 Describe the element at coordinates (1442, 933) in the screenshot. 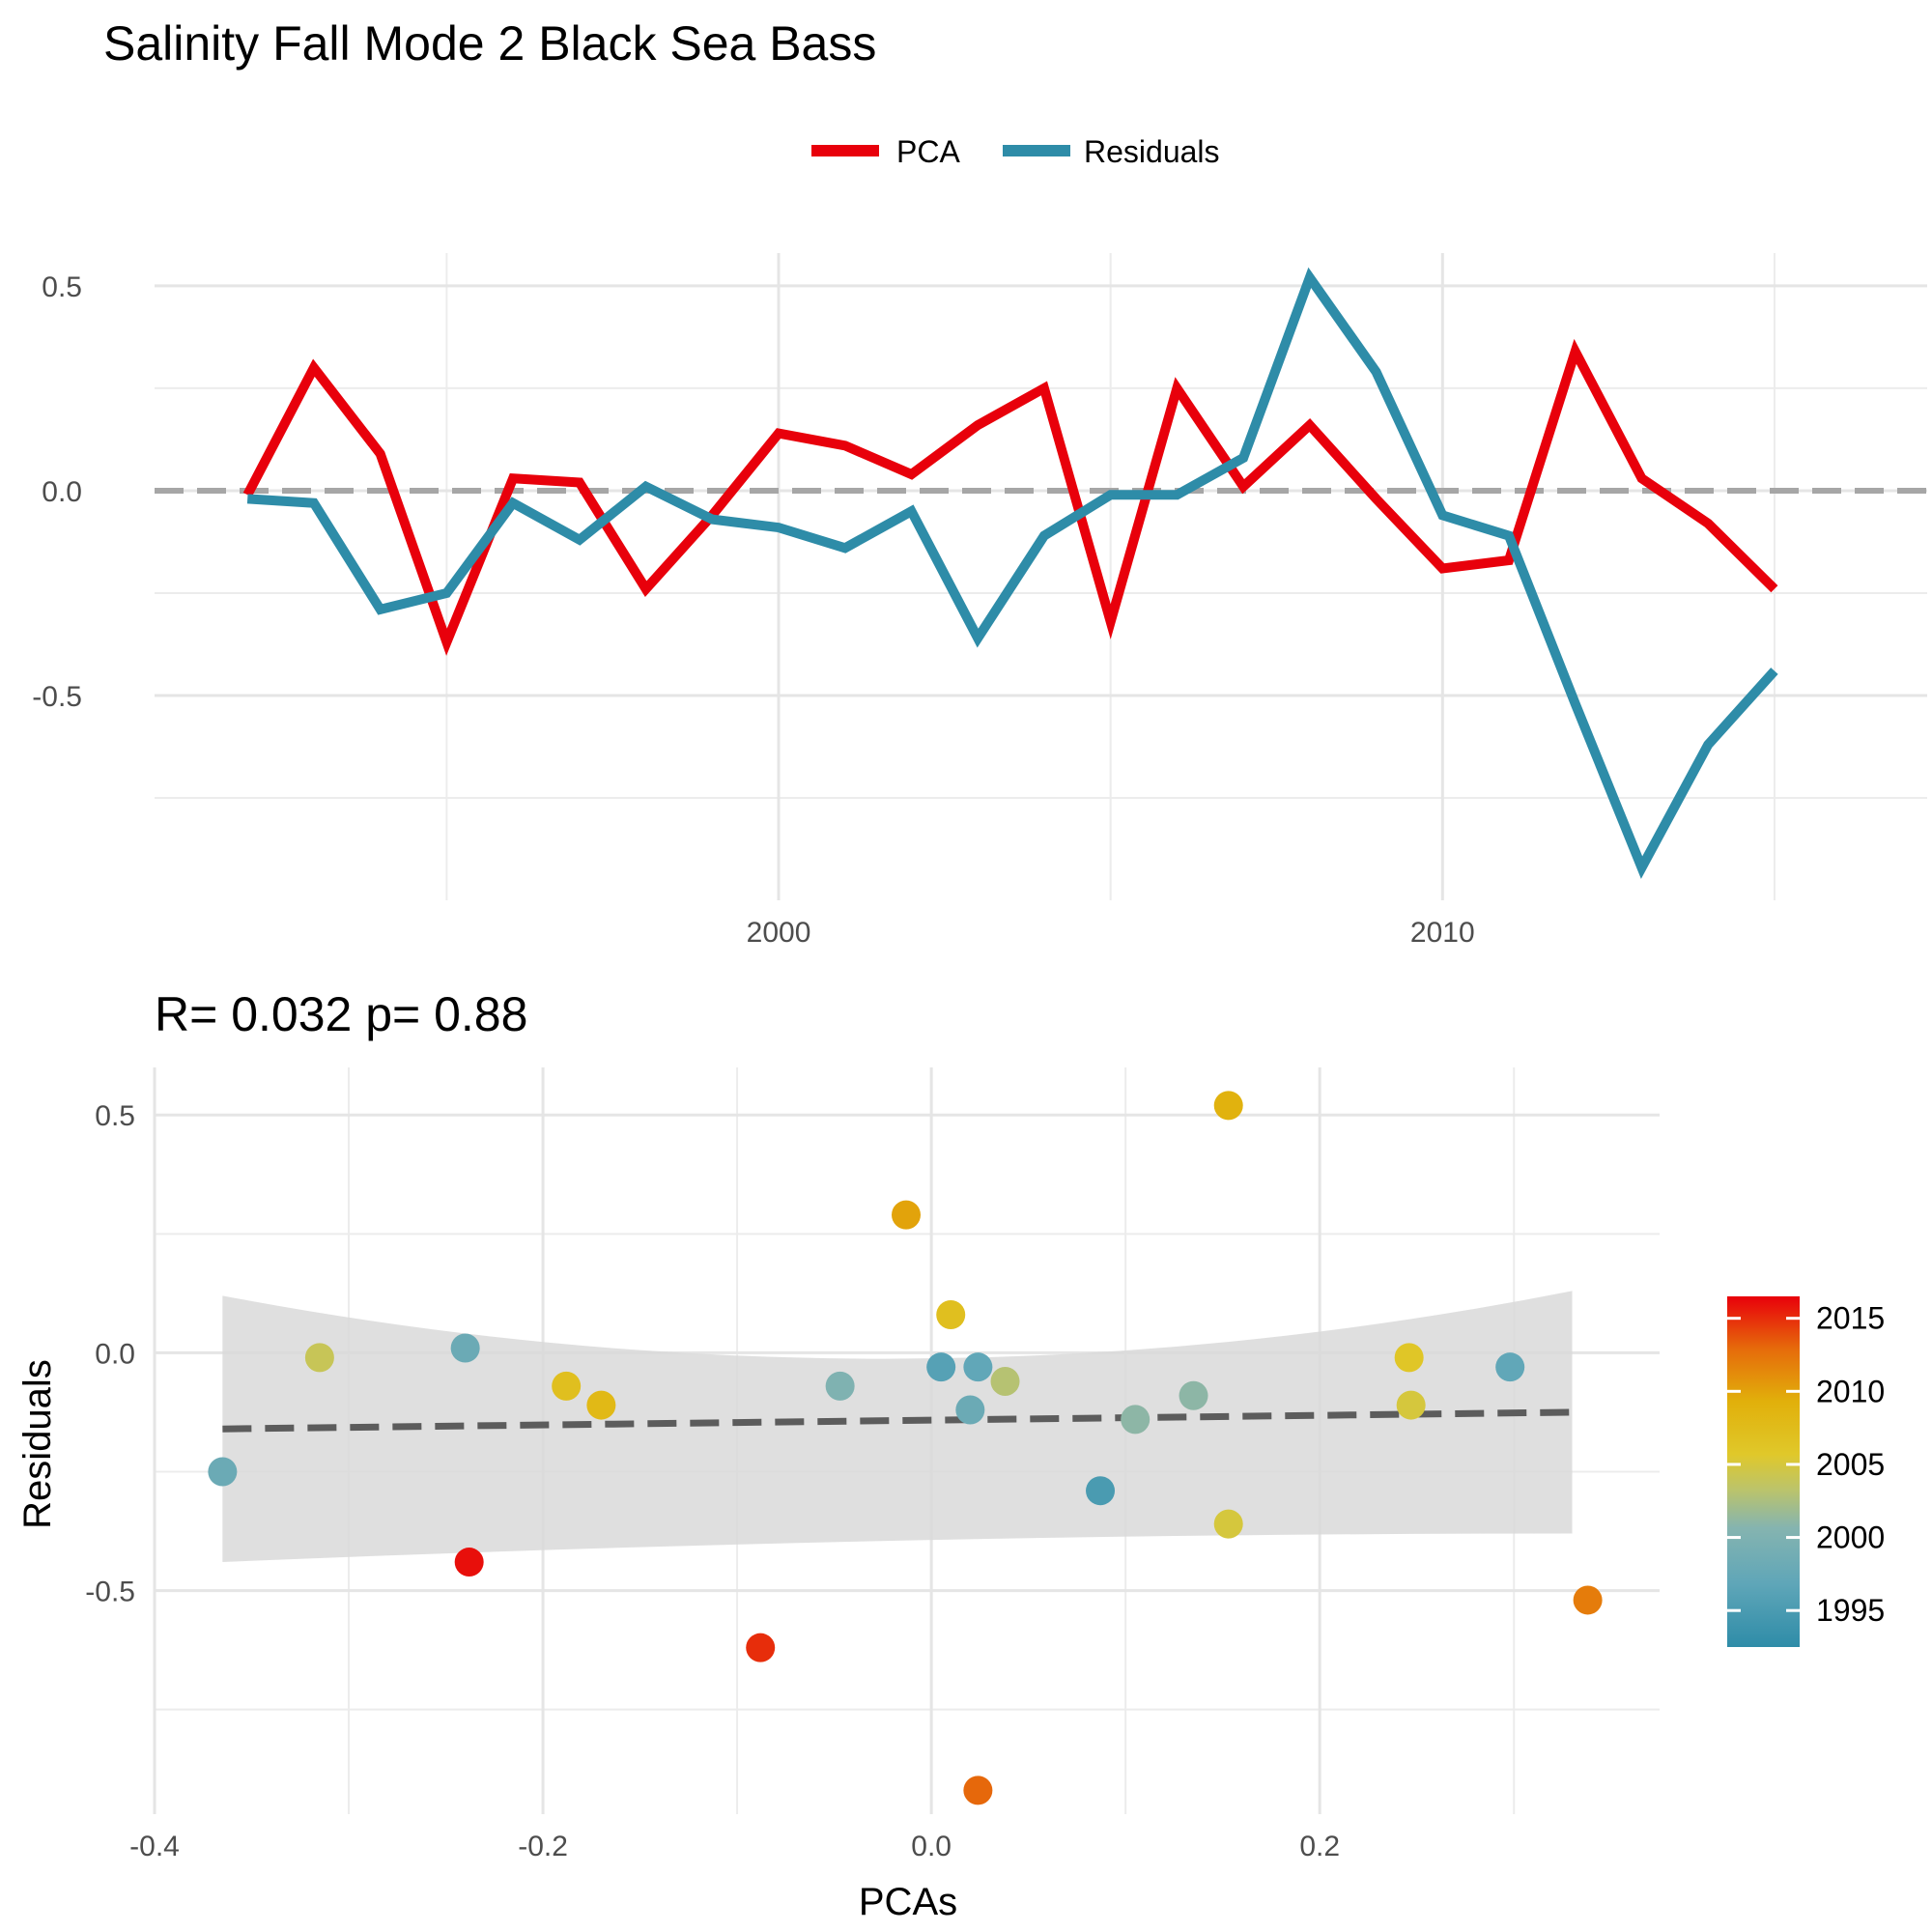

I see `x-tick-label: 2010` at that location.